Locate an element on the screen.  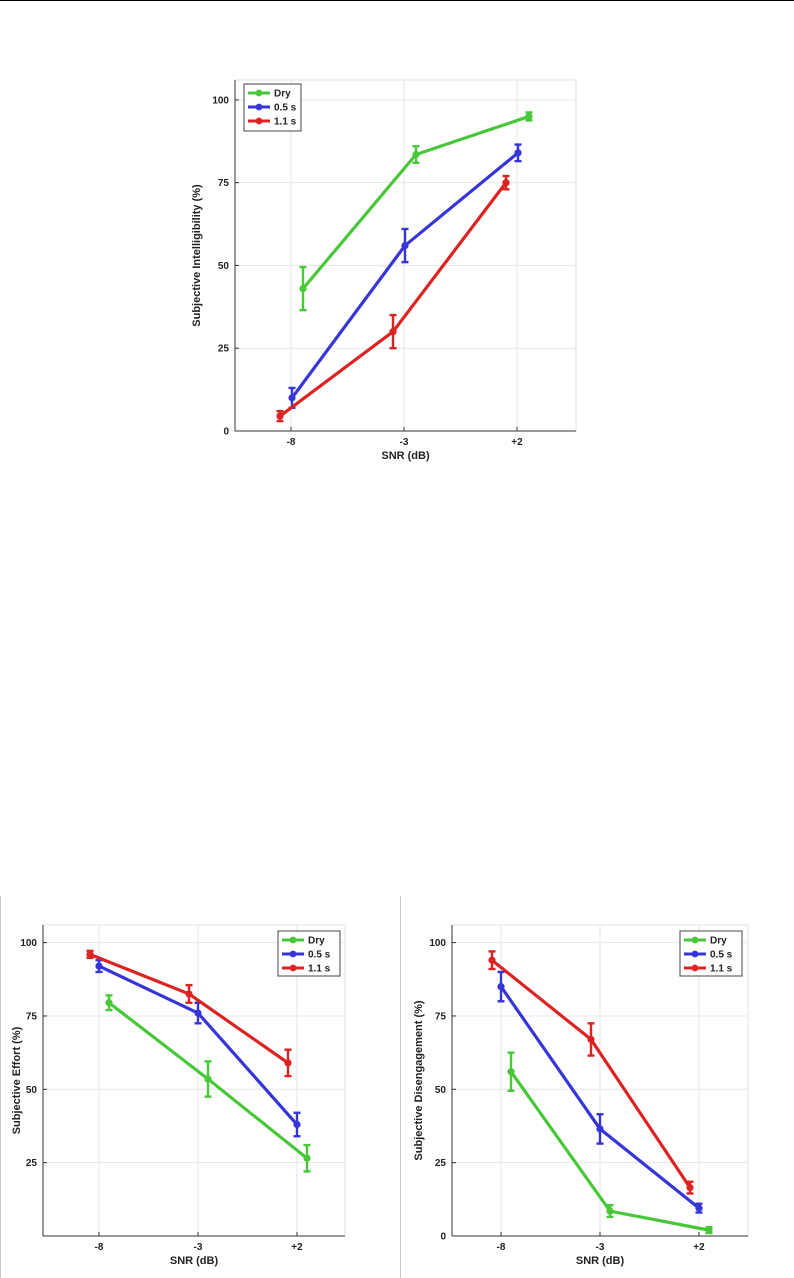
page-top-rule is located at coordinates (397, 0).